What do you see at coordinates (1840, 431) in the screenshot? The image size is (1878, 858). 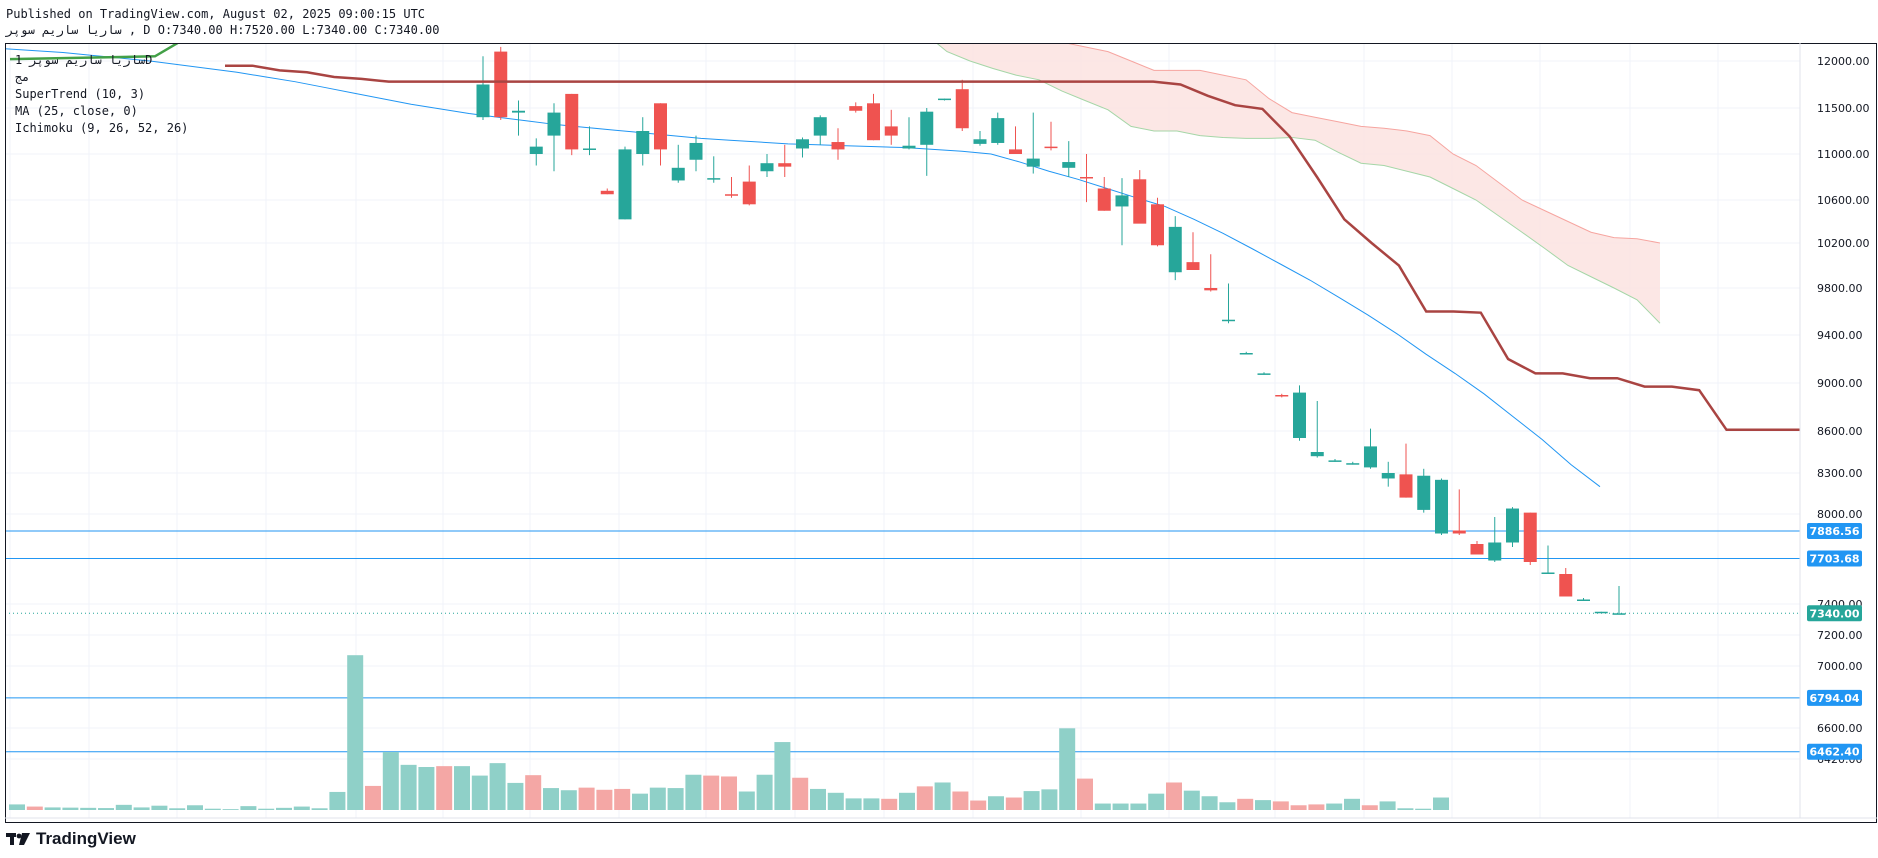 I see `price-axis-tick: 8600.00` at bounding box center [1840, 431].